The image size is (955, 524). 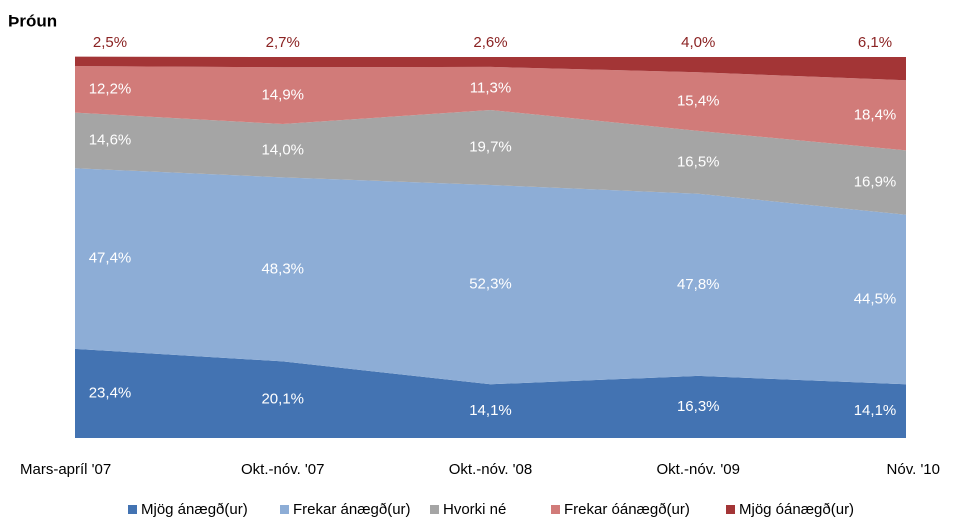 What do you see at coordinates (282, 469) in the screenshot?
I see `x-tick-label: Okt.-nóv. '07` at bounding box center [282, 469].